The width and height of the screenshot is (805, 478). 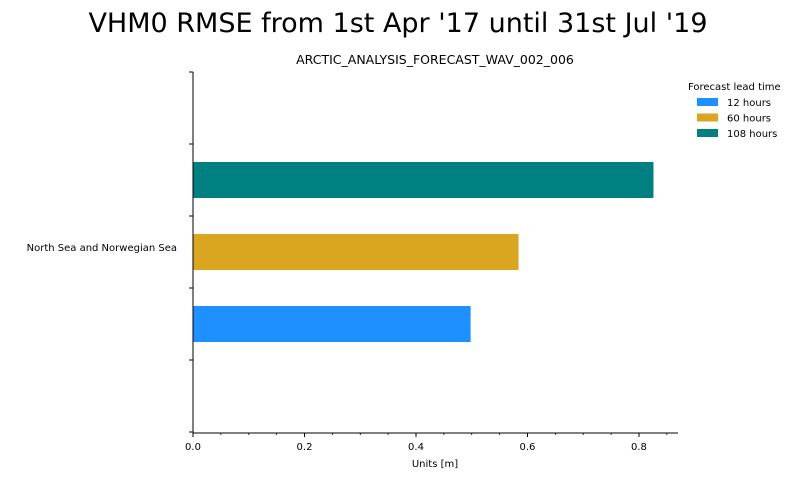 What do you see at coordinates (528, 447) in the screenshot?
I see `x-tick-label-3: 0.6` at bounding box center [528, 447].